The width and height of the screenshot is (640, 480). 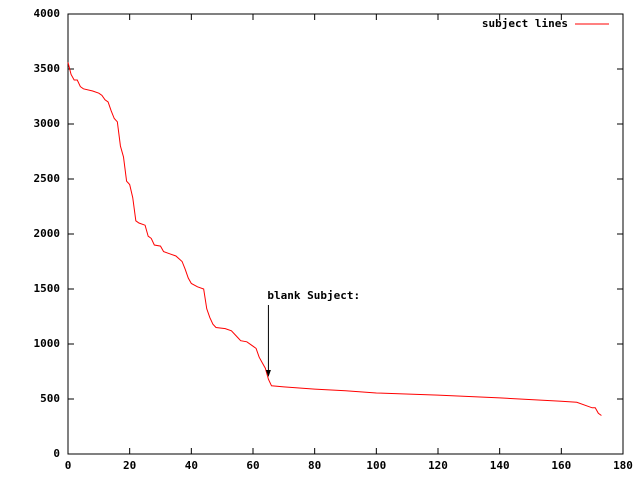 What do you see at coordinates (191, 465) in the screenshot?
I see `x-tick-label: 40` at bounding box center [191, 465].